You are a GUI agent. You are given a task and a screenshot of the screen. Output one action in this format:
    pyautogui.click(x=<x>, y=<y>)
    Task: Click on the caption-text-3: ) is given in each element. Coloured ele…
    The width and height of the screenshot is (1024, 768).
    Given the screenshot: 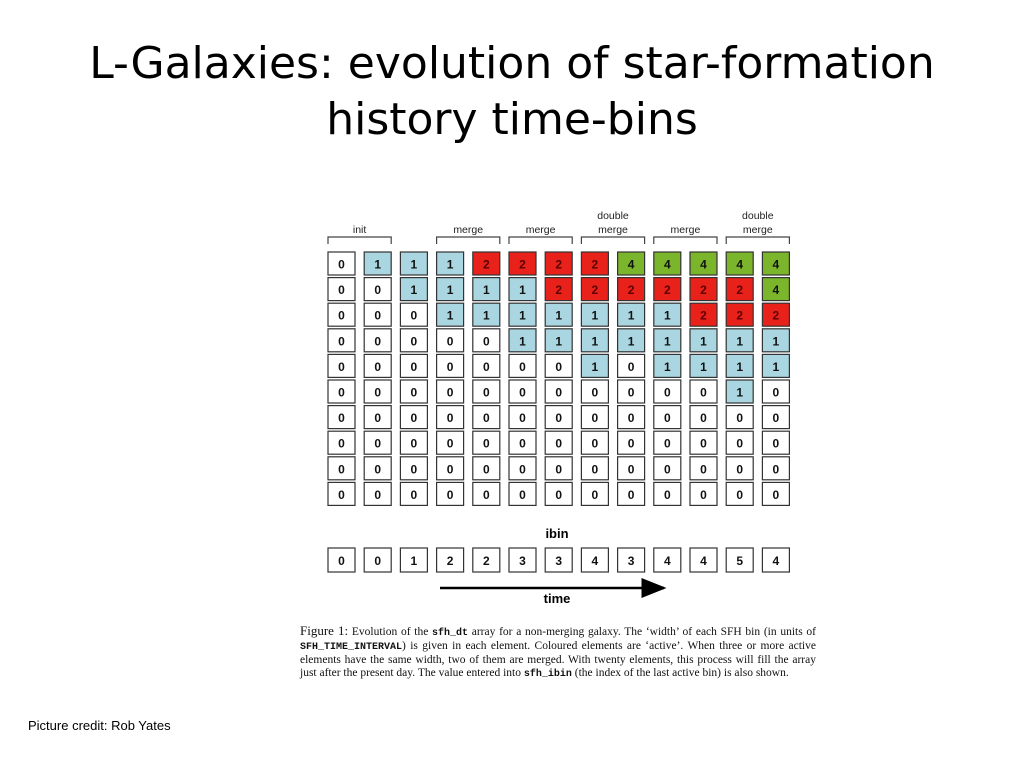 What is the action you would take?
    pyautogui.click(x=558, y=659)
    